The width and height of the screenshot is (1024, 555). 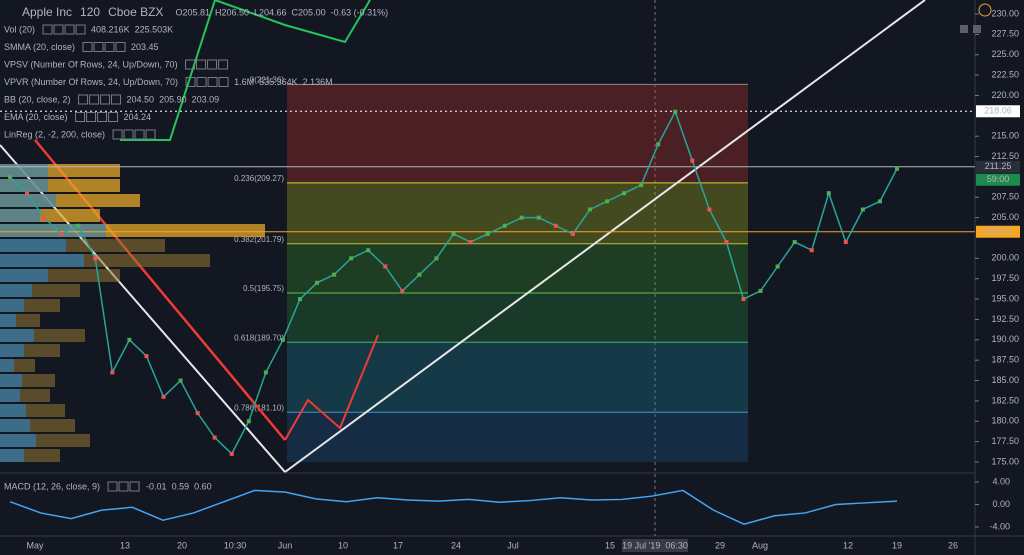 I want to click on indicator-value: 225.503K, so click(x=154, y=29).